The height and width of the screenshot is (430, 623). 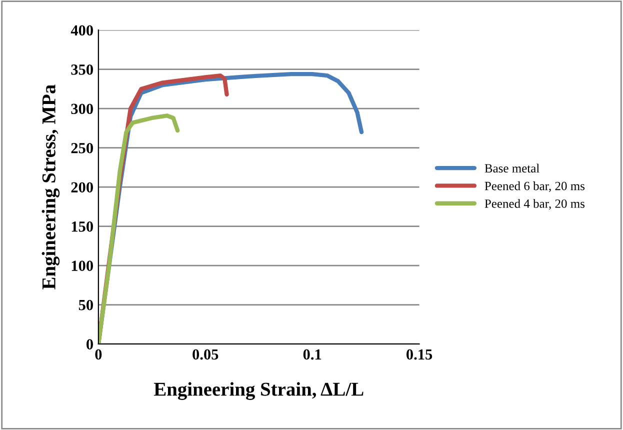 I want to click on y-tick-label: 150, so click(x=82, y=226).